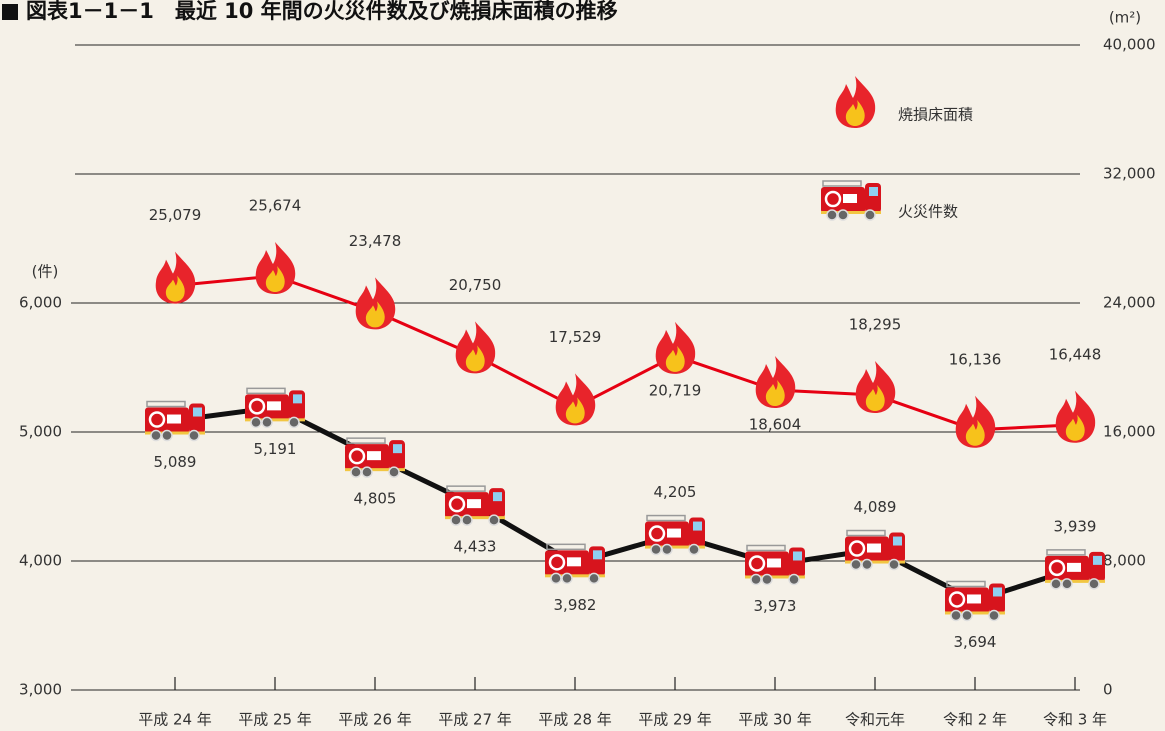 The image size is (1165, 731). Describe the element at coordinates (45, 272) in the screenshot. I see `y-axis-label: (件)` at that location.